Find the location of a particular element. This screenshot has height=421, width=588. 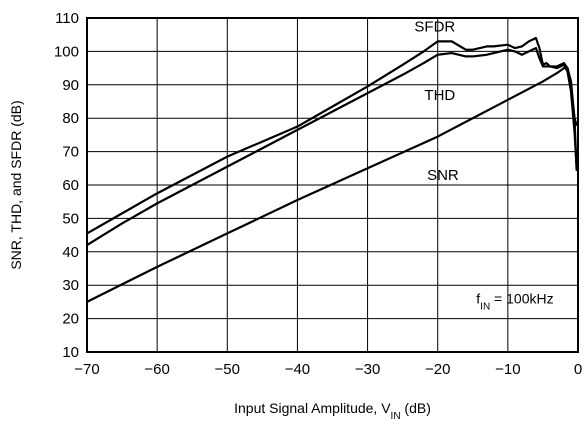

x-tick-label: −50 is located at coordinates (227, 369).